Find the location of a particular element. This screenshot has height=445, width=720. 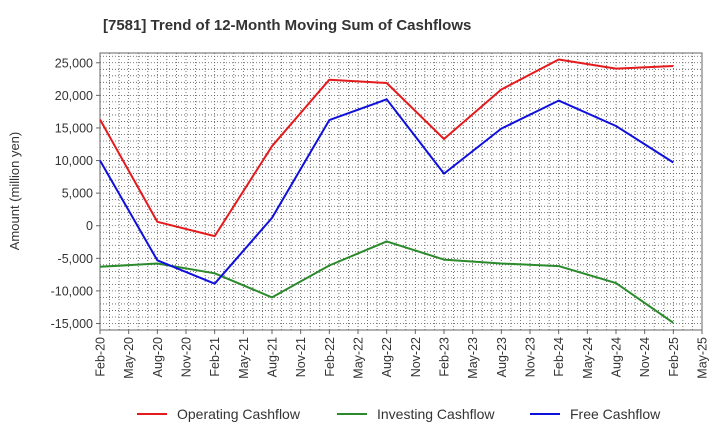

y-tick-label: 5,000 is located at coordinates (77, 194).